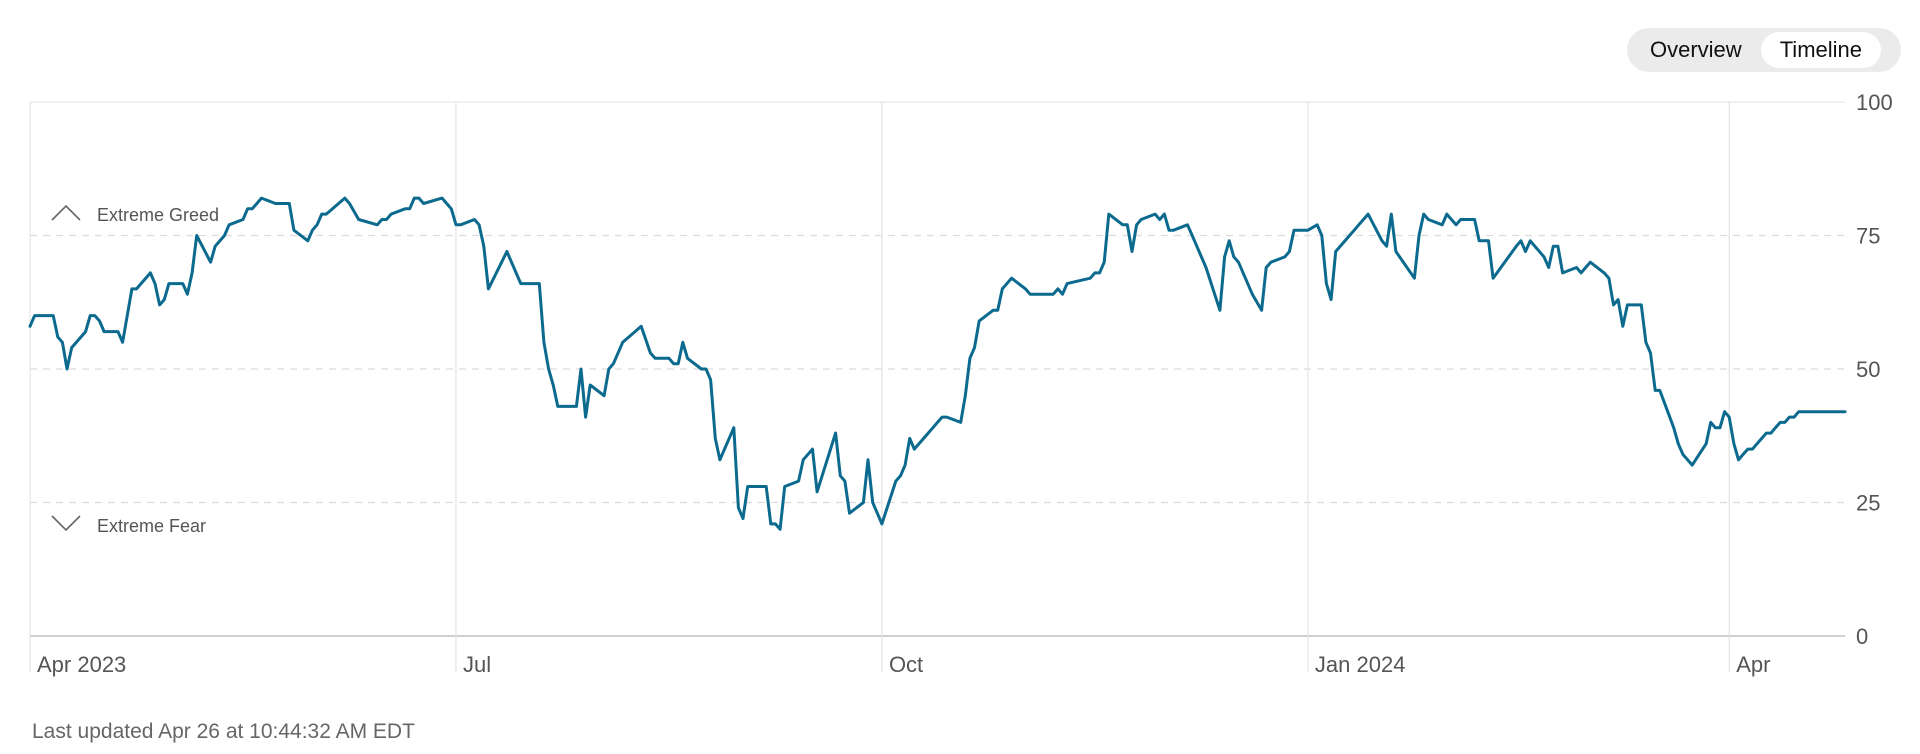 The height and width of the screenshot is (754, 1920). Describe the element at coordinates (1753, 664) in the screenshot. I see `x-tick-label: Apr` at that location.